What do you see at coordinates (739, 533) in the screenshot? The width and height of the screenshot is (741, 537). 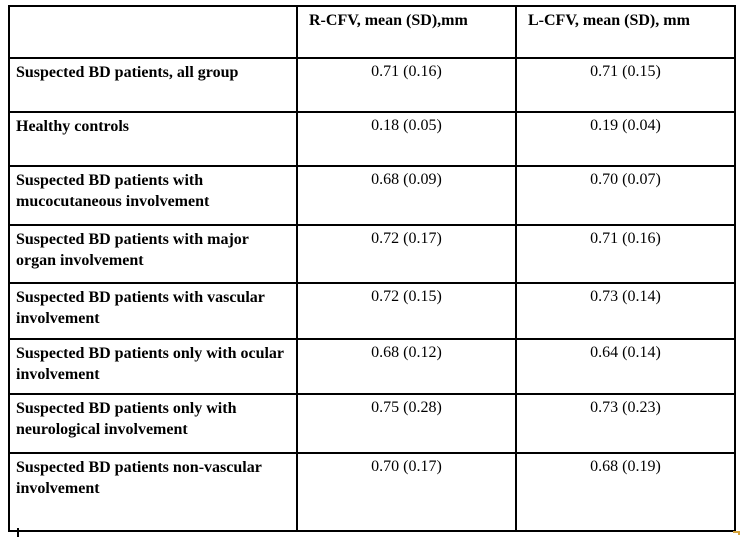 I see `corner-artifact-mark-tip` at bounding box center [739, 533].